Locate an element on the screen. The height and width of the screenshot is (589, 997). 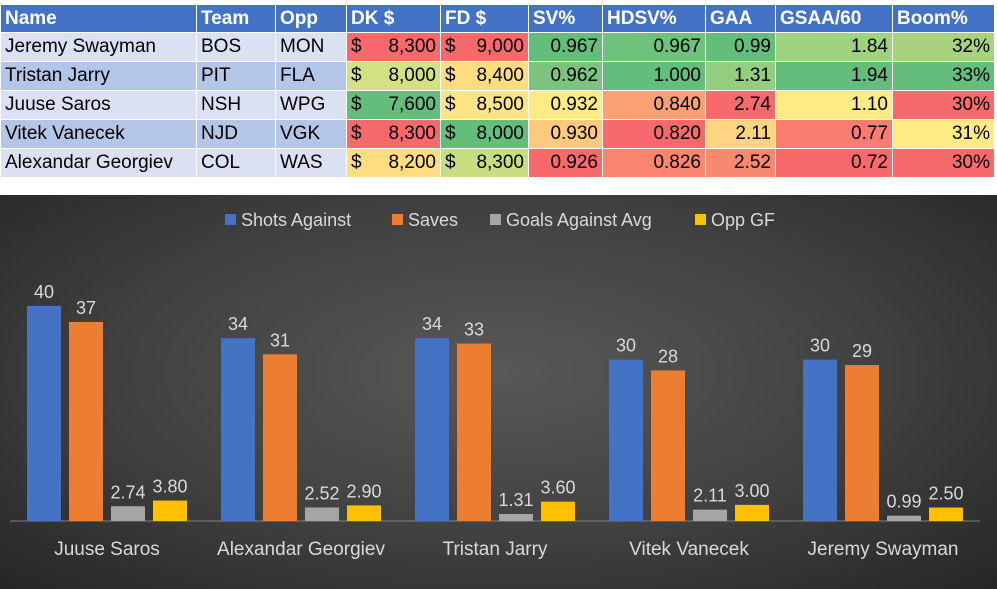
cell-gaa: 2.52 is located at coordinates (740, 163).